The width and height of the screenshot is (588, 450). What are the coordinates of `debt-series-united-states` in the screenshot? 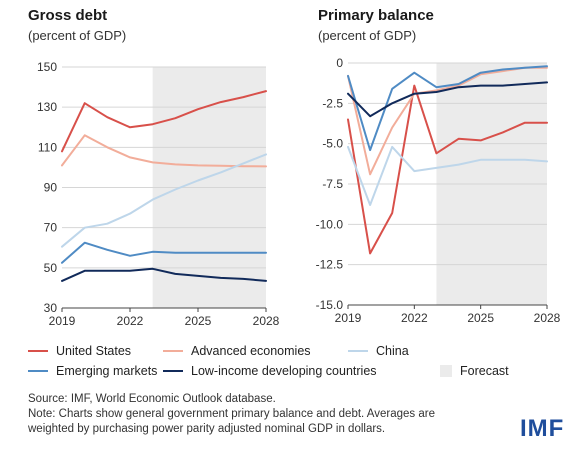 It's located at (164, 121).